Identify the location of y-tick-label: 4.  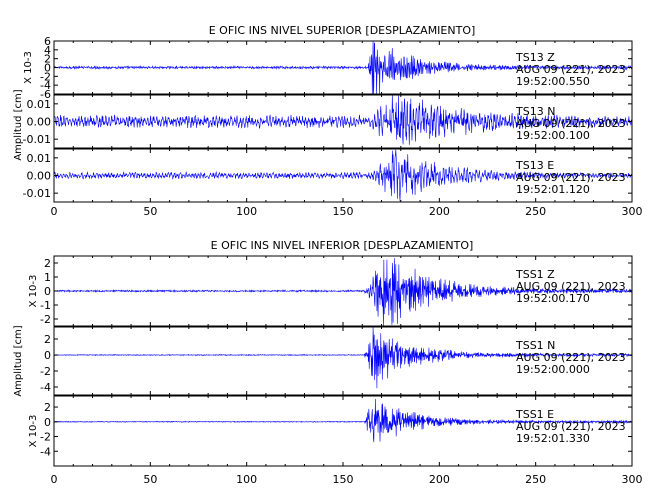
(47, 50).